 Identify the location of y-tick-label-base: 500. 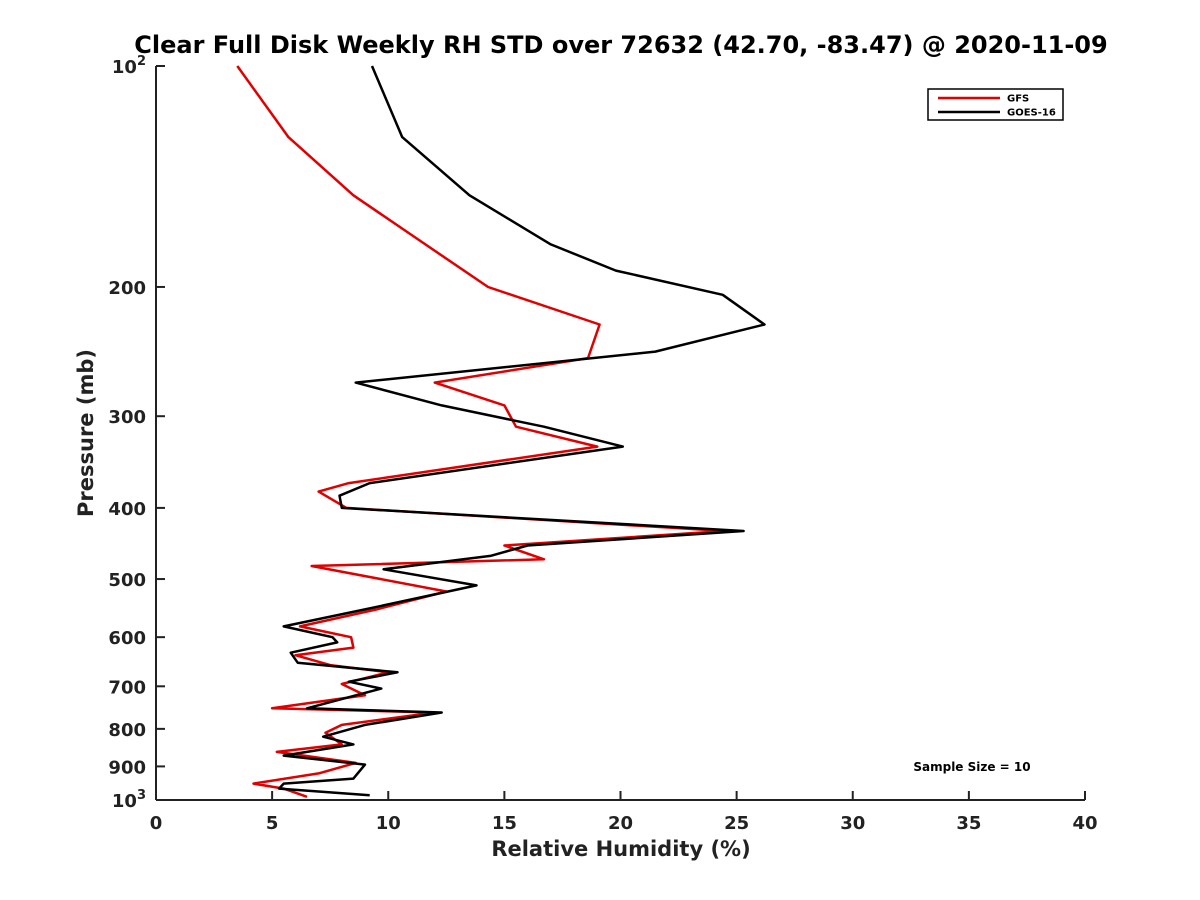
(127, 580).